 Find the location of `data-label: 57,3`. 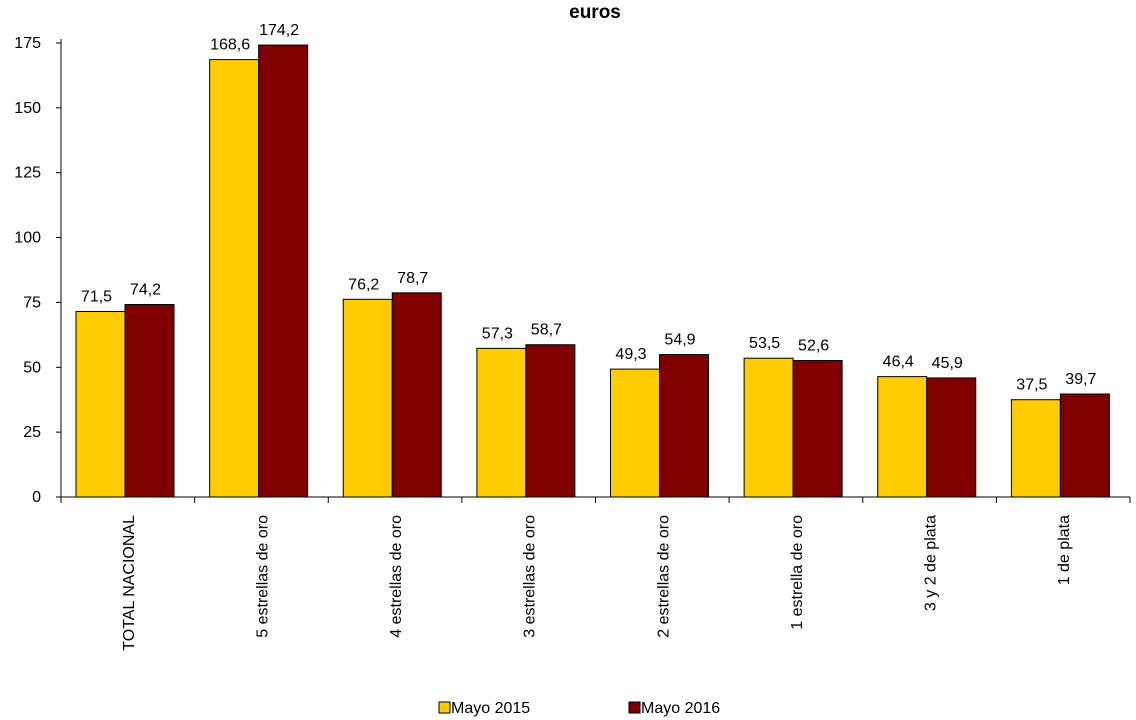

data-label: 57,3 is located at coordinates (497, 333).